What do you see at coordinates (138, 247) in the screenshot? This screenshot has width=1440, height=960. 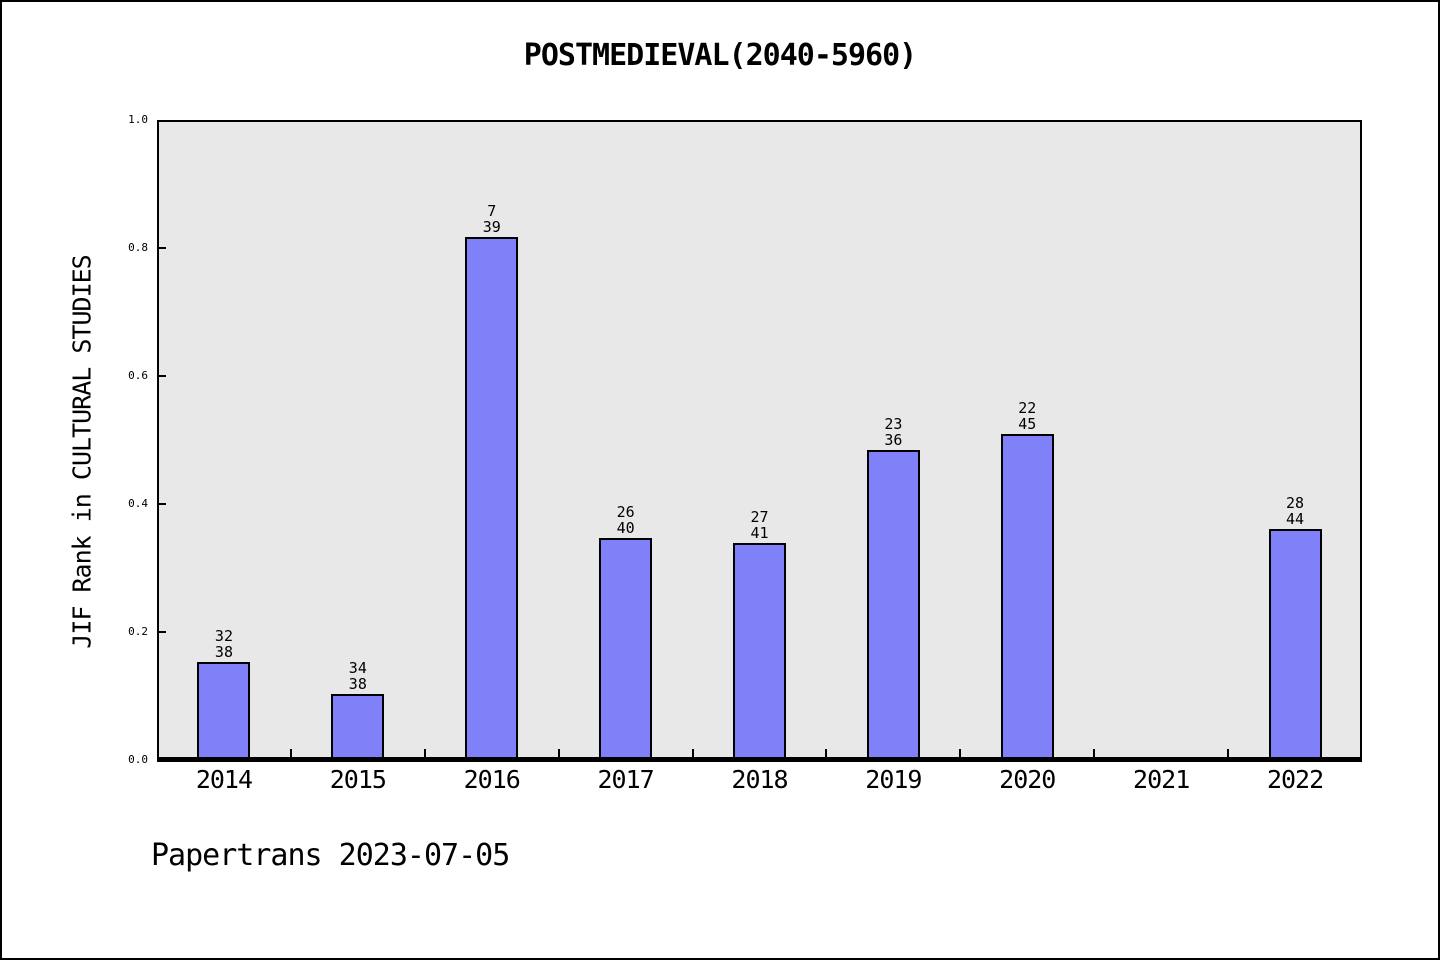 I see `y-tick-label-0.8: 0.8` at bounding box center [138, 247].